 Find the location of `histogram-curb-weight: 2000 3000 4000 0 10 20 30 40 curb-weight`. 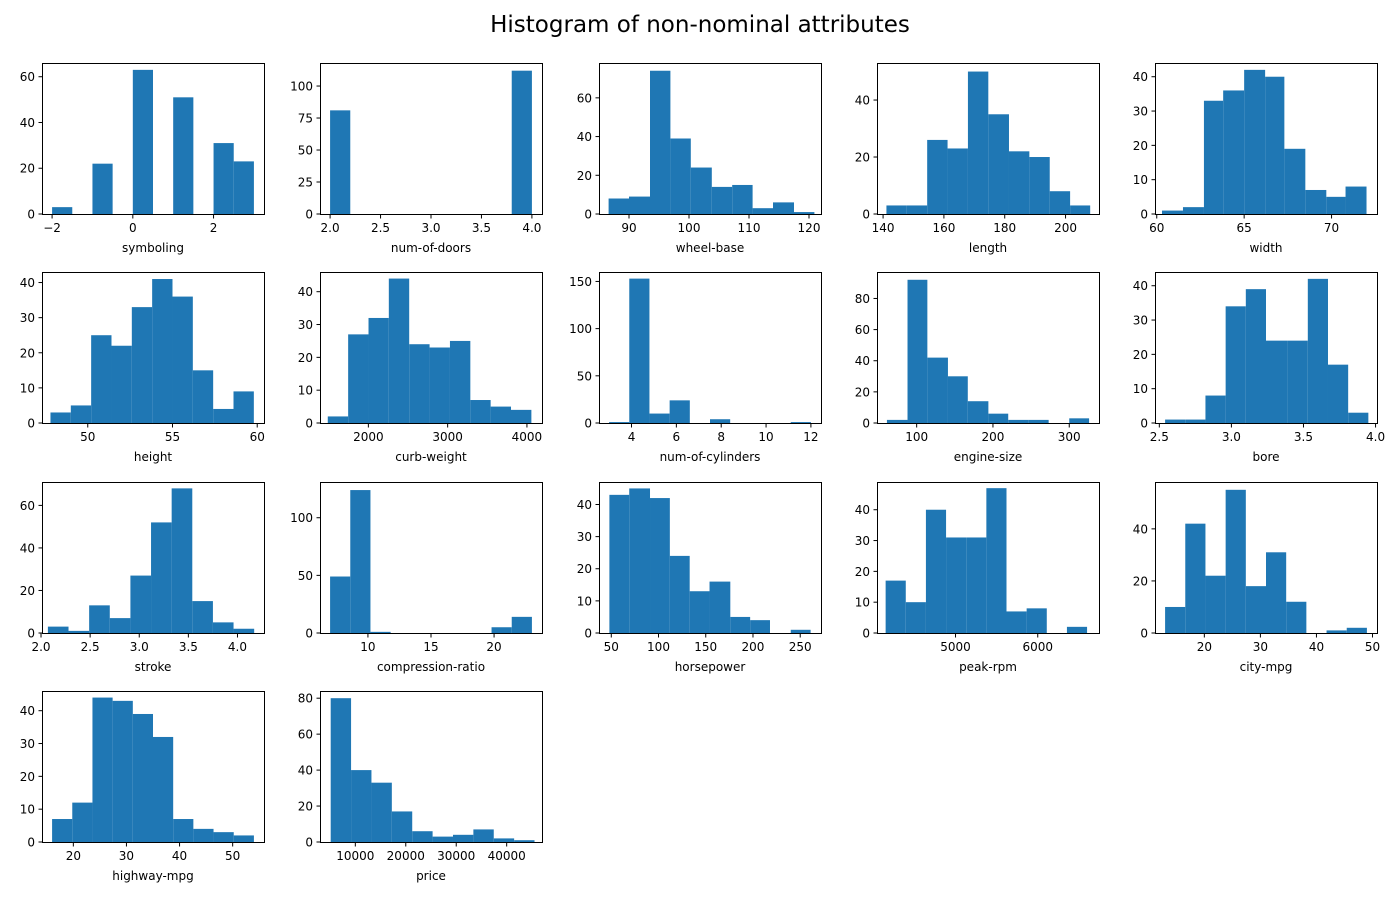

histogram-curb-weight: 2000 3000 4000 0 10 20 30 40 curb-weight is located at coordinates (420, 368).